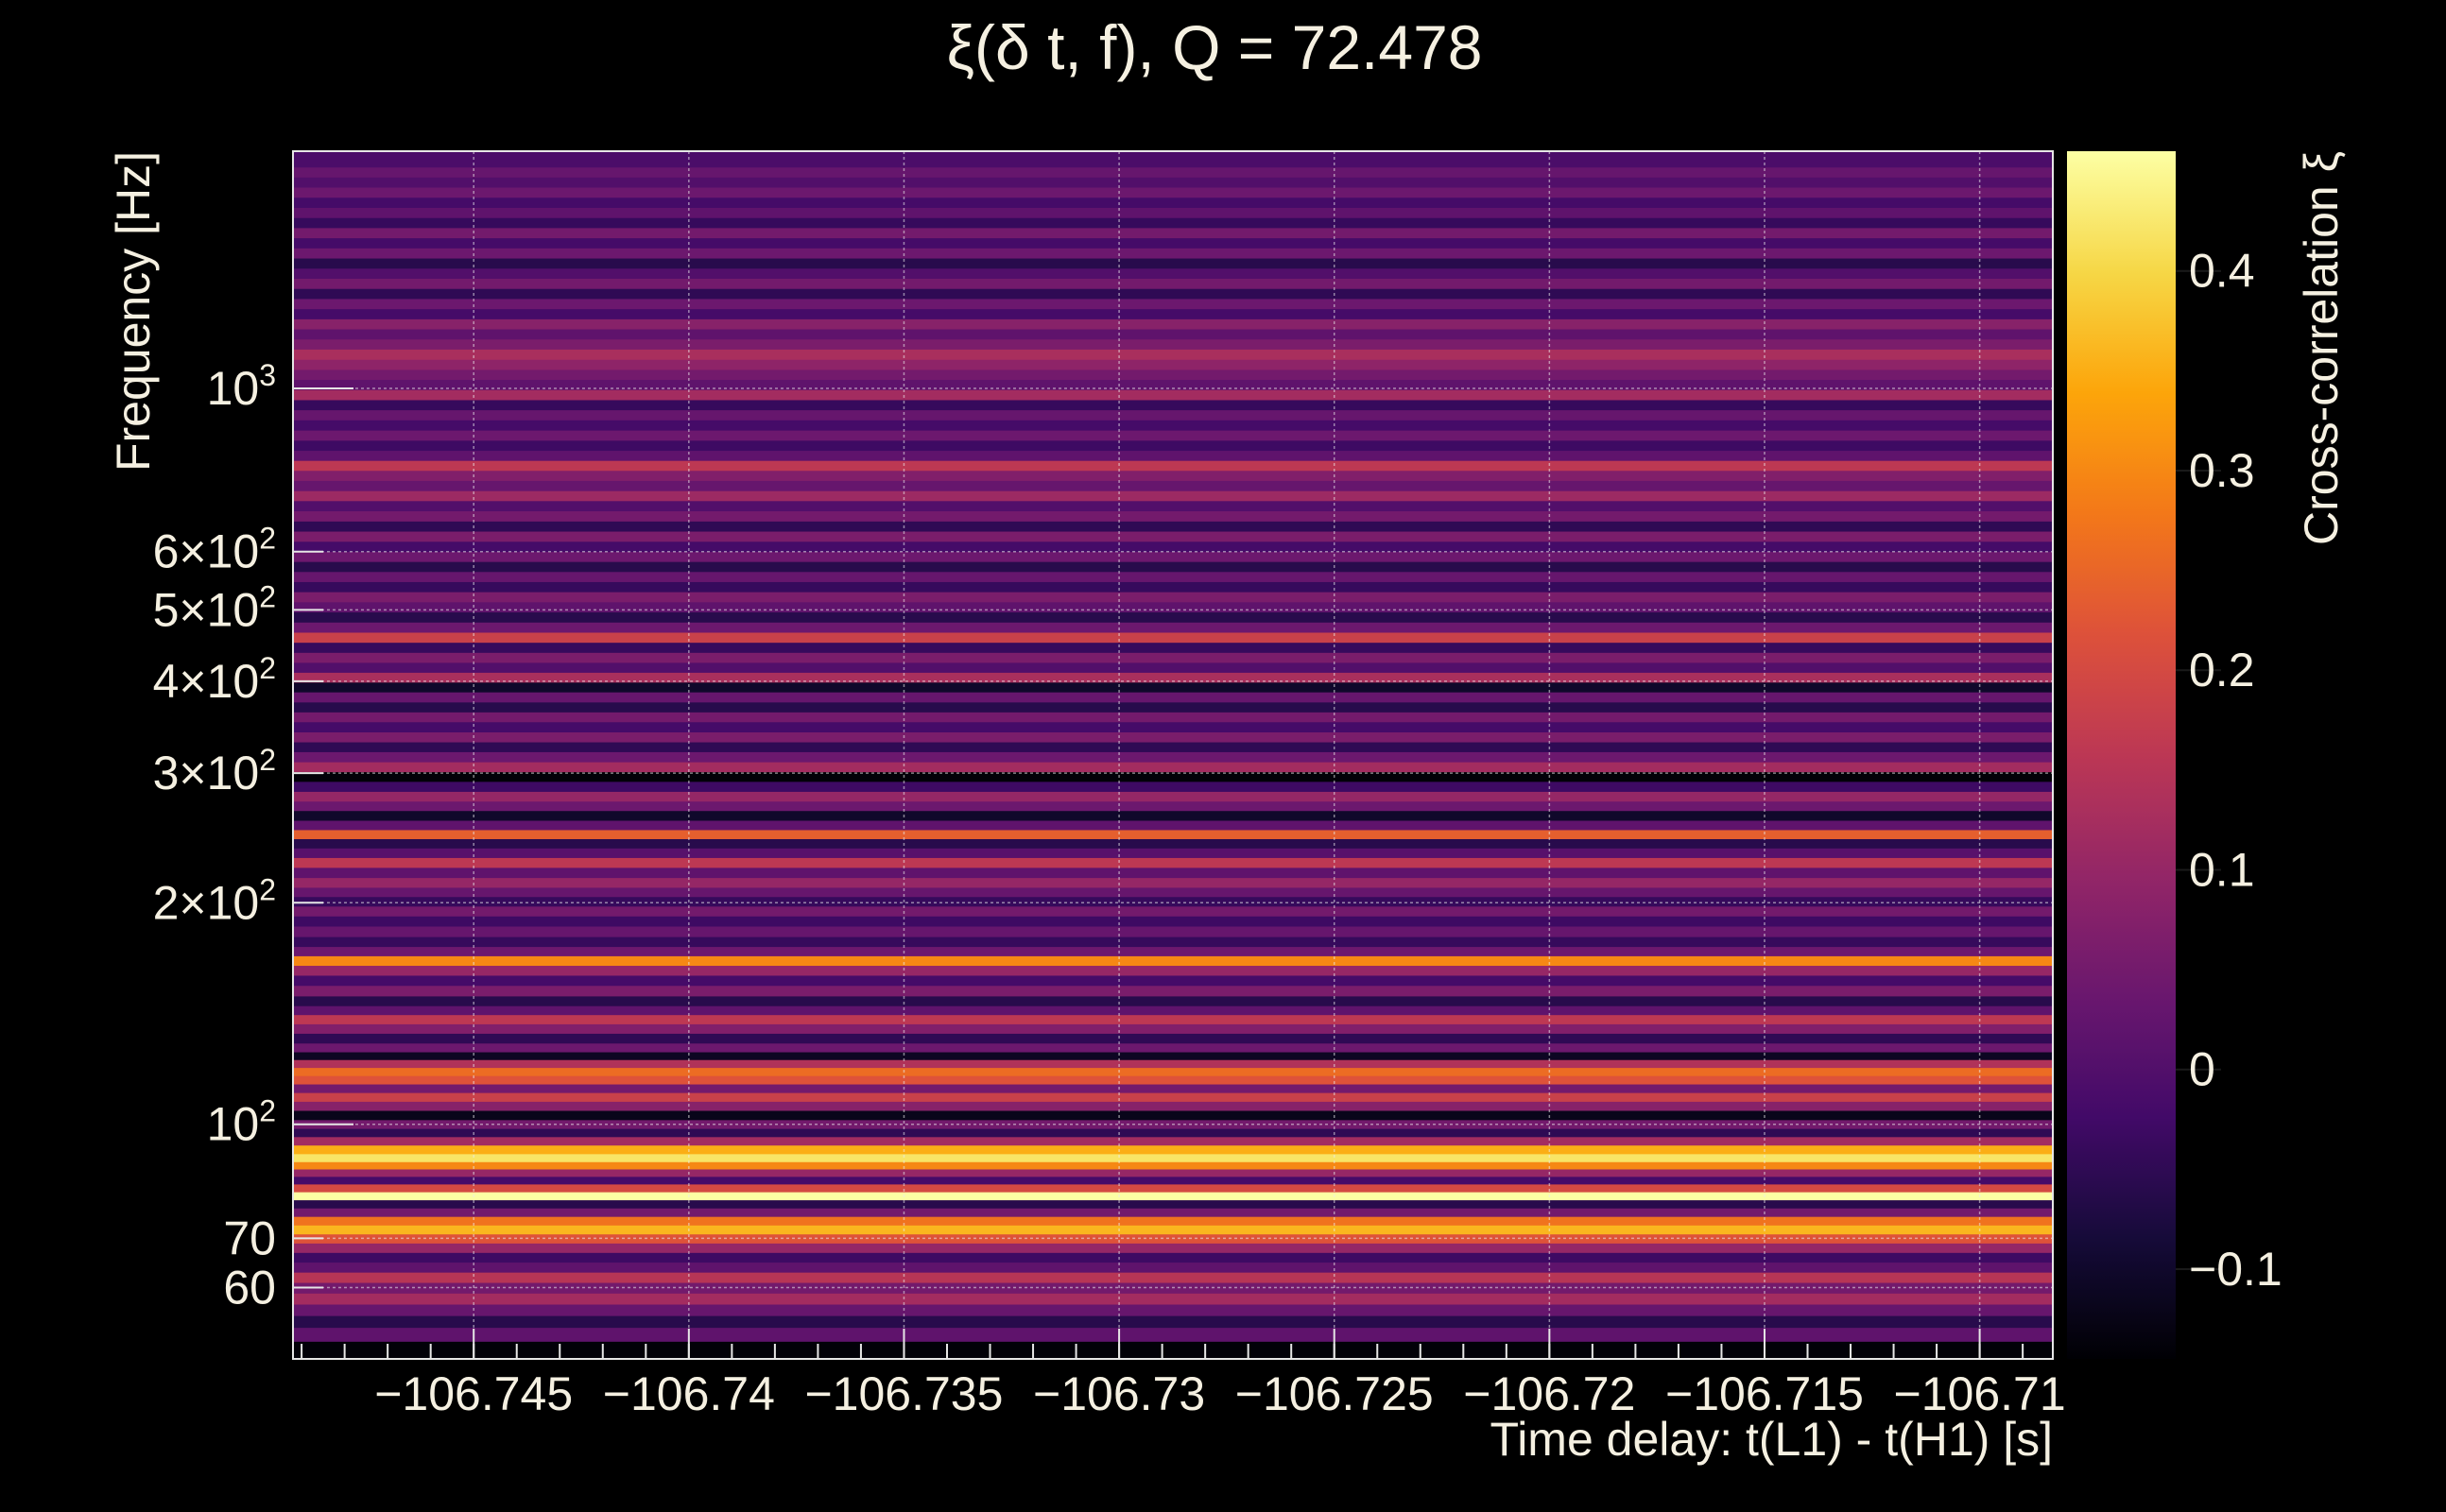  What do you see at coordinates (2236, 1269) in the screenshot?
I see `colorbar-tick-label: −0.1` at bounding box center [2236, 1269].